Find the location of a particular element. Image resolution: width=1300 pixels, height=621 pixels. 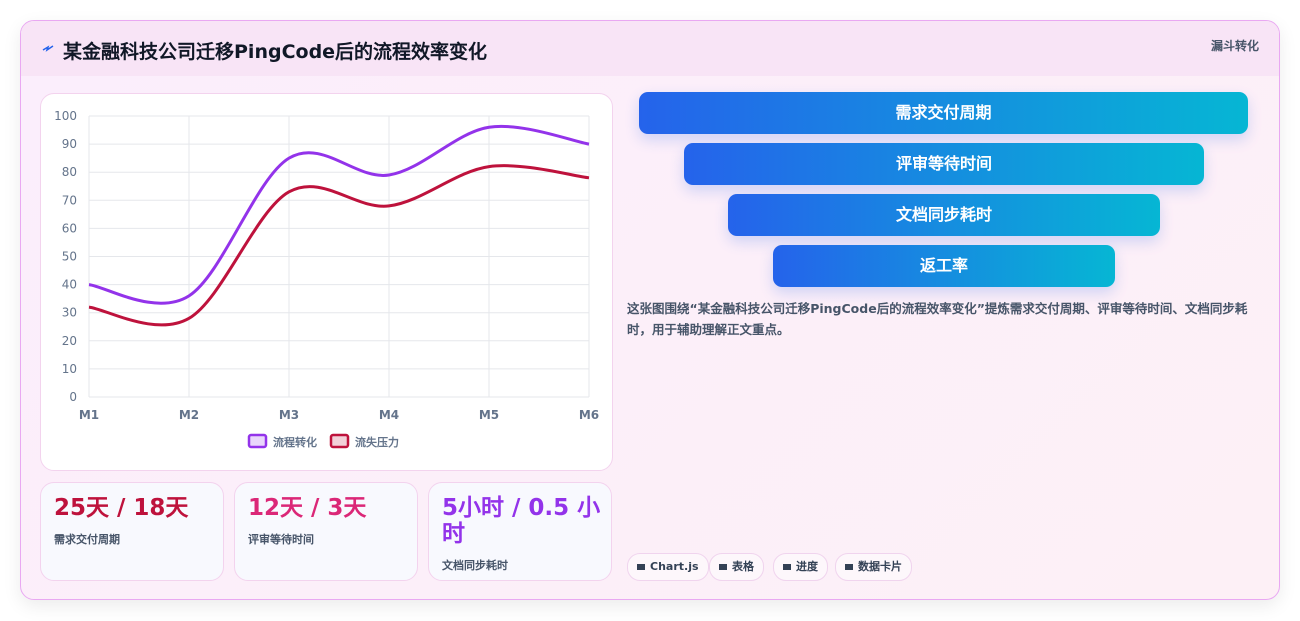

x-tick-label: M2 is located at coordinates (189, 415).